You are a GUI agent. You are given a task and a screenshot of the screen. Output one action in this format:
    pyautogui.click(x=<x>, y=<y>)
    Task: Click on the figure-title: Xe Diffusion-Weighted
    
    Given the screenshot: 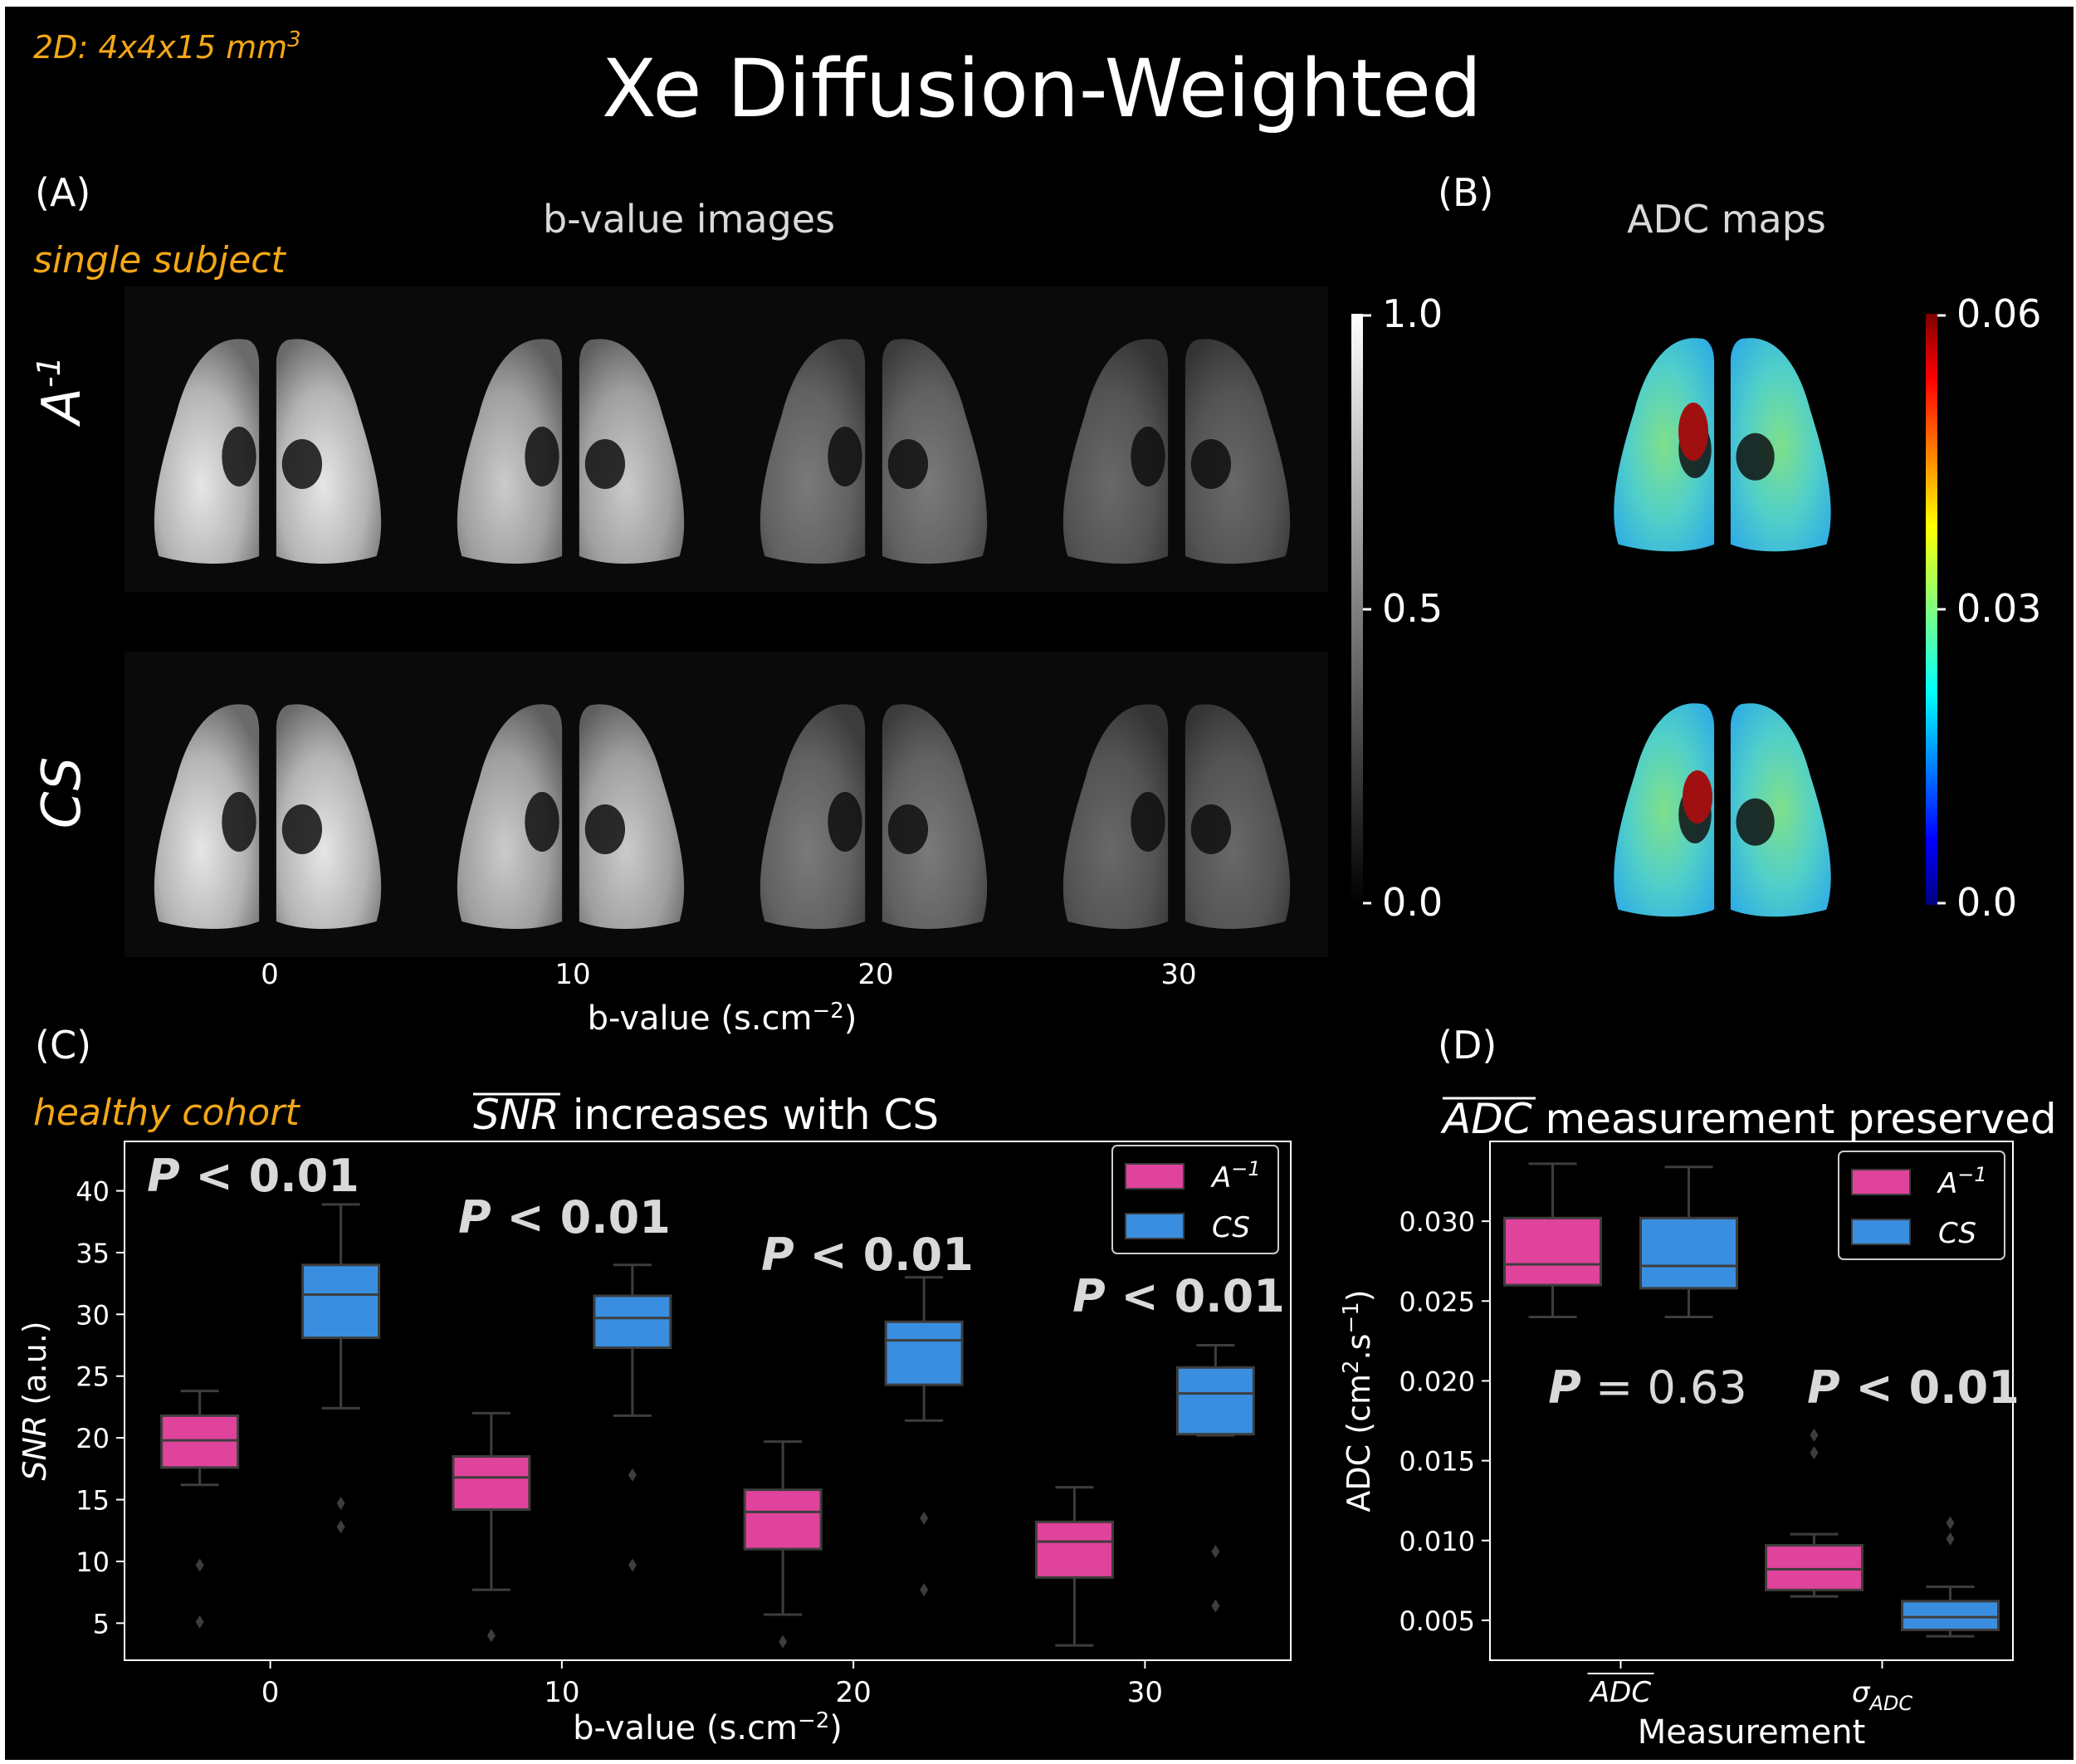 What is the action you would take?
    pyautogui.click(x=1042, y=88)
    